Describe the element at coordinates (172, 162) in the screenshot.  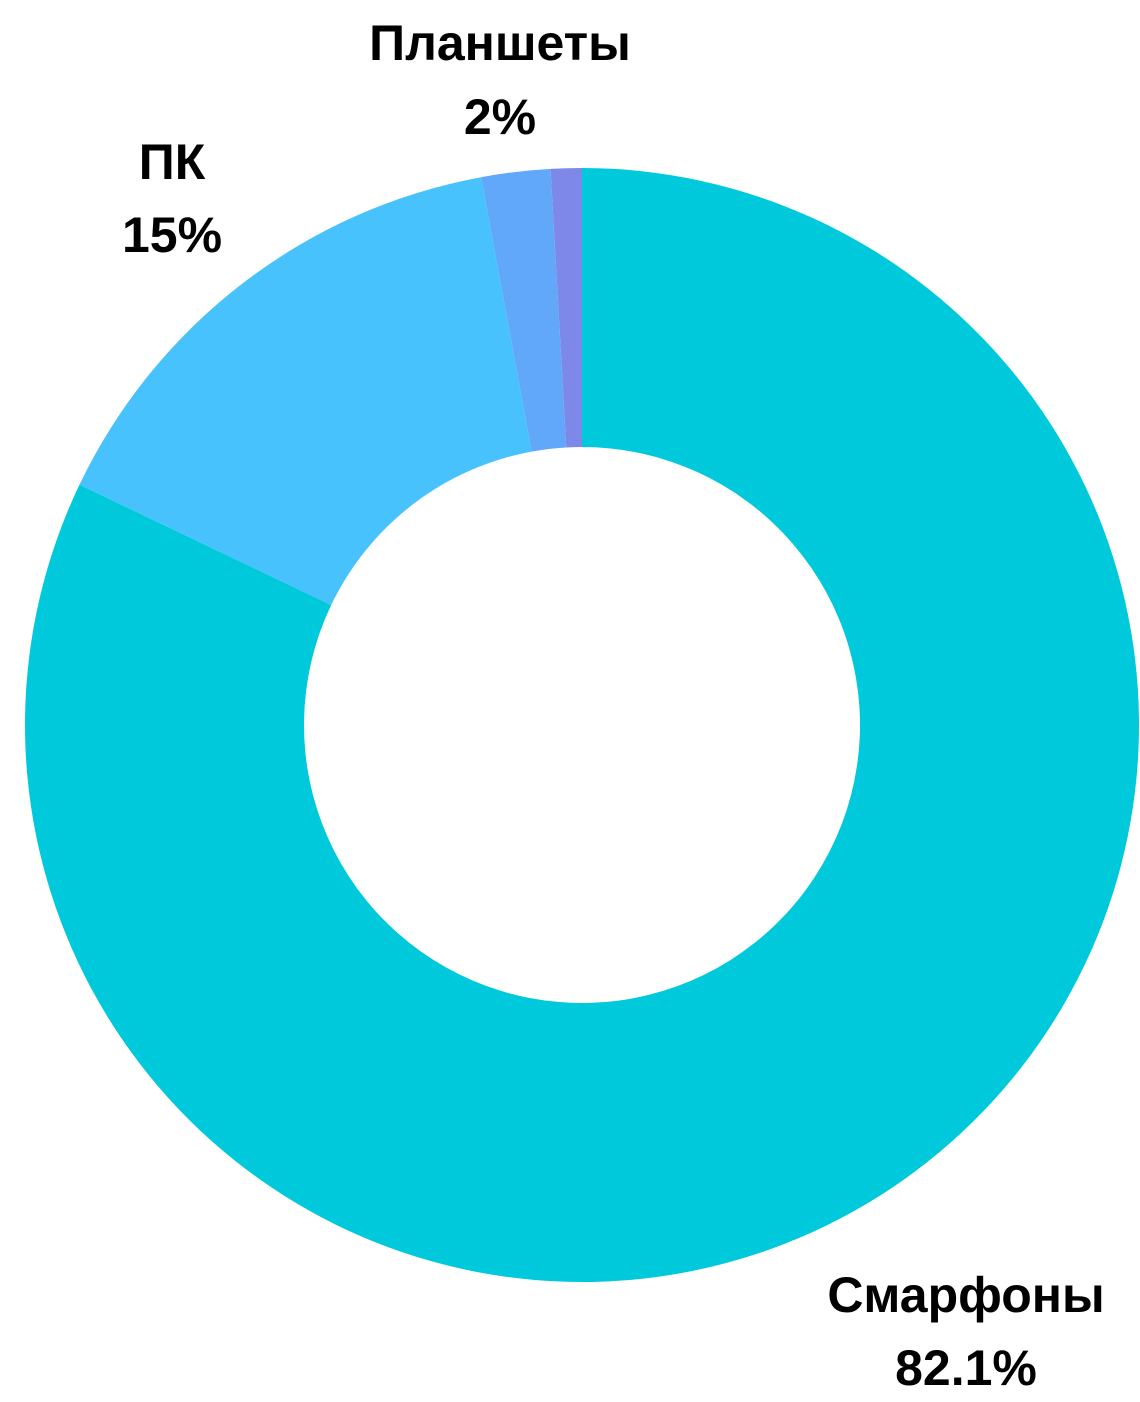
I see `slice-label-name-1: ПК` at that location.